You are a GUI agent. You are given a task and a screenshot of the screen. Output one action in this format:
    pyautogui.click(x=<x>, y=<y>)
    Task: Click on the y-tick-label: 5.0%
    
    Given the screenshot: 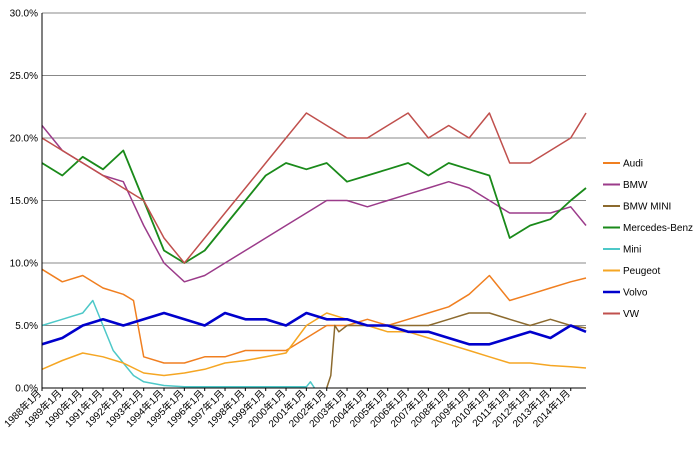 What is the action you would take?
    pyautogui.click(x=26, y=326)
    